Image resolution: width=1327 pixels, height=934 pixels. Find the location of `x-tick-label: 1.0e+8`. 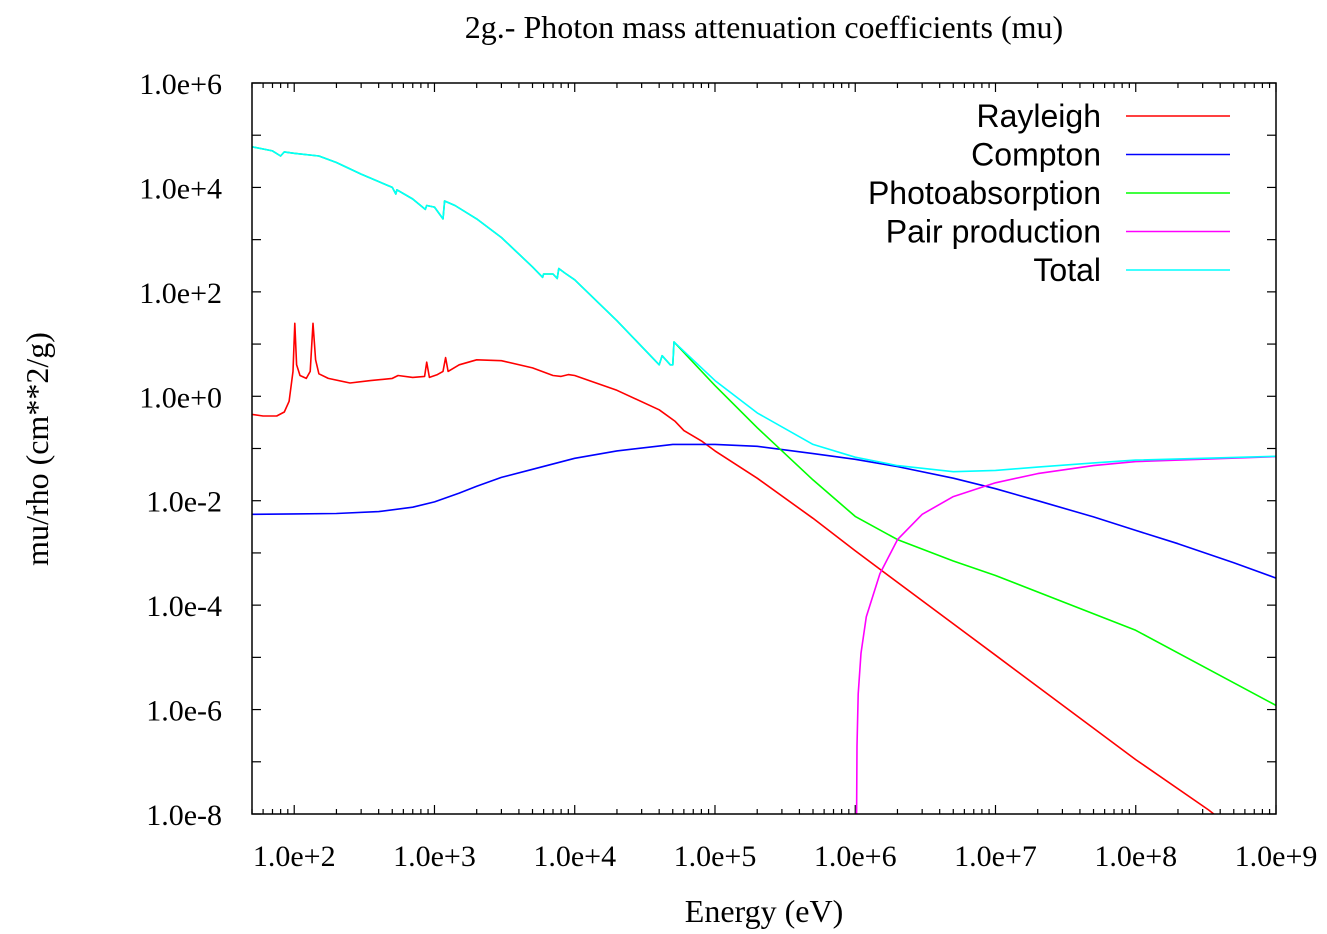

x-tick-label: 1.0e+8 is located at coordinates (1135, 856).